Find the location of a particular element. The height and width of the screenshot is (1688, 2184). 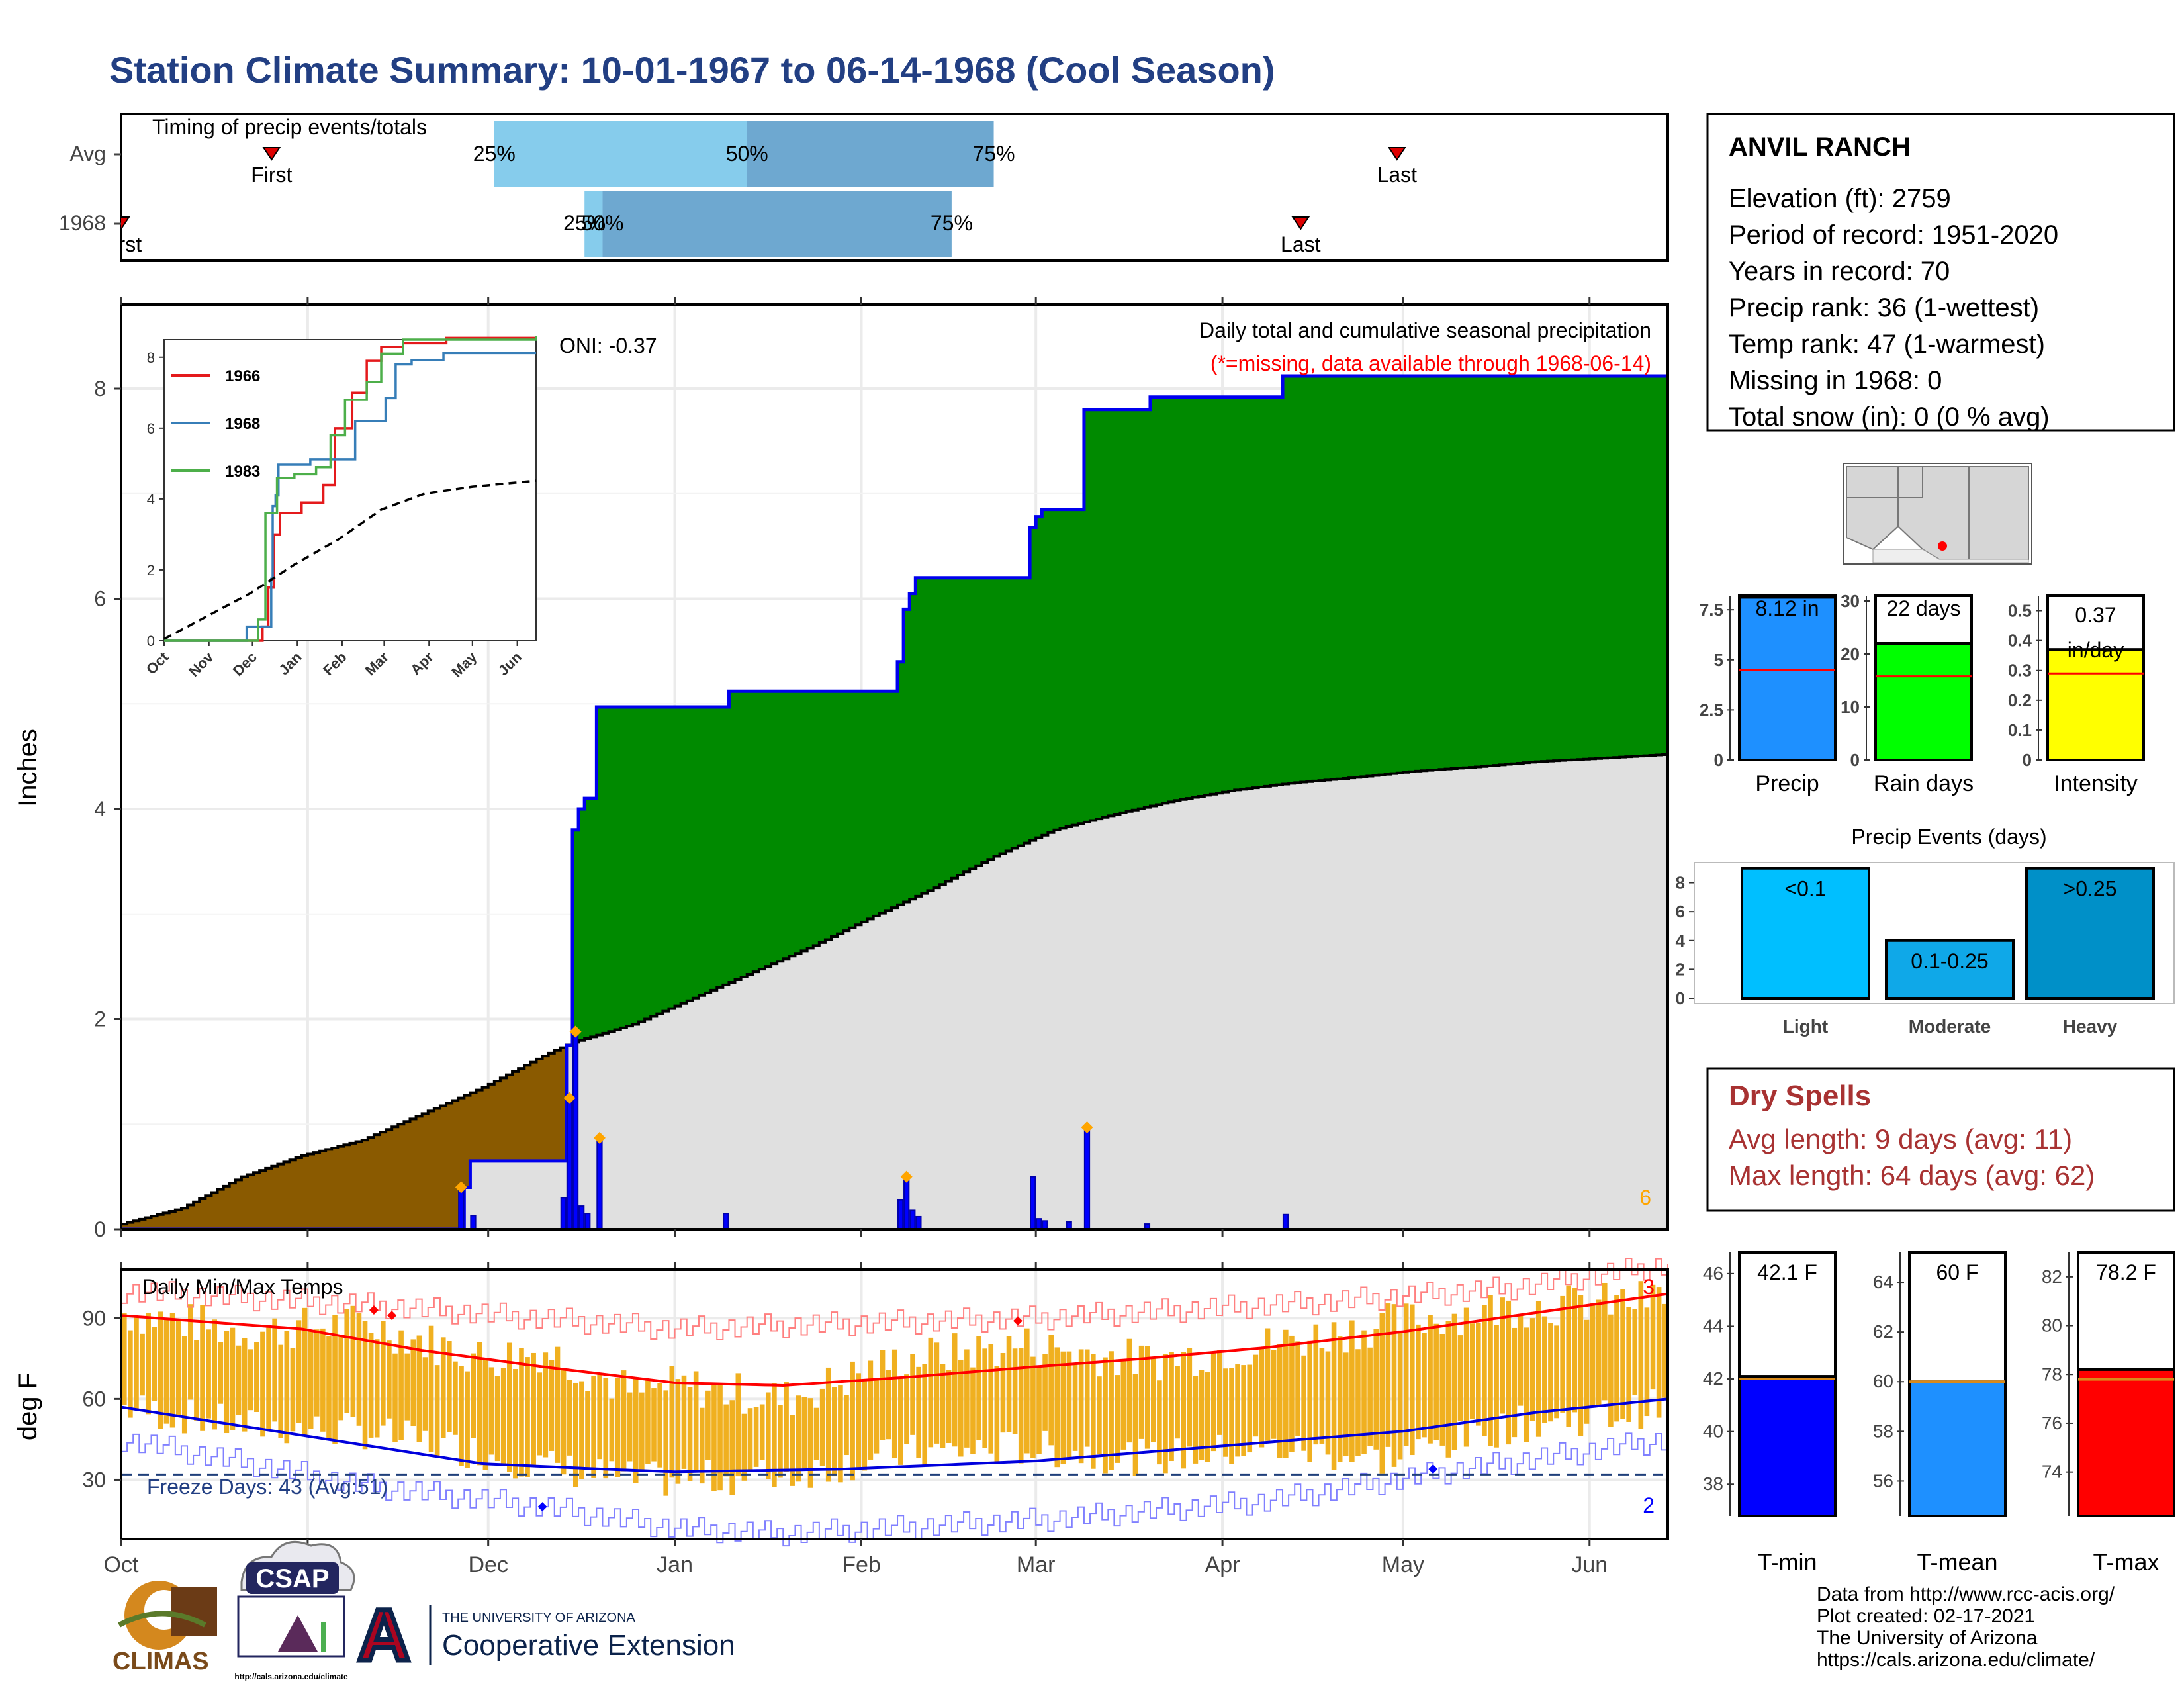

inset-legend-label: 1968 is located at coordinates (242, 424).